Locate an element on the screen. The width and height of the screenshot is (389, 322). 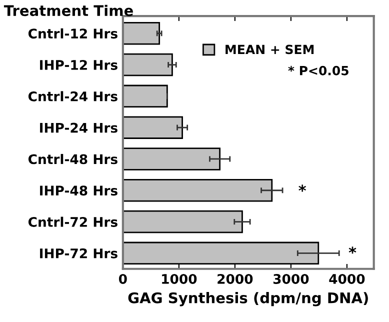
x-tick-label: 4000 is located at coordinates (347, 279).